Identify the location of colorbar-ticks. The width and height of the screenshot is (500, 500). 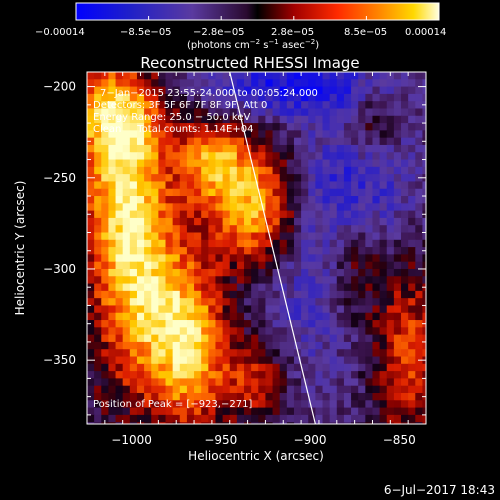
(257, 18).